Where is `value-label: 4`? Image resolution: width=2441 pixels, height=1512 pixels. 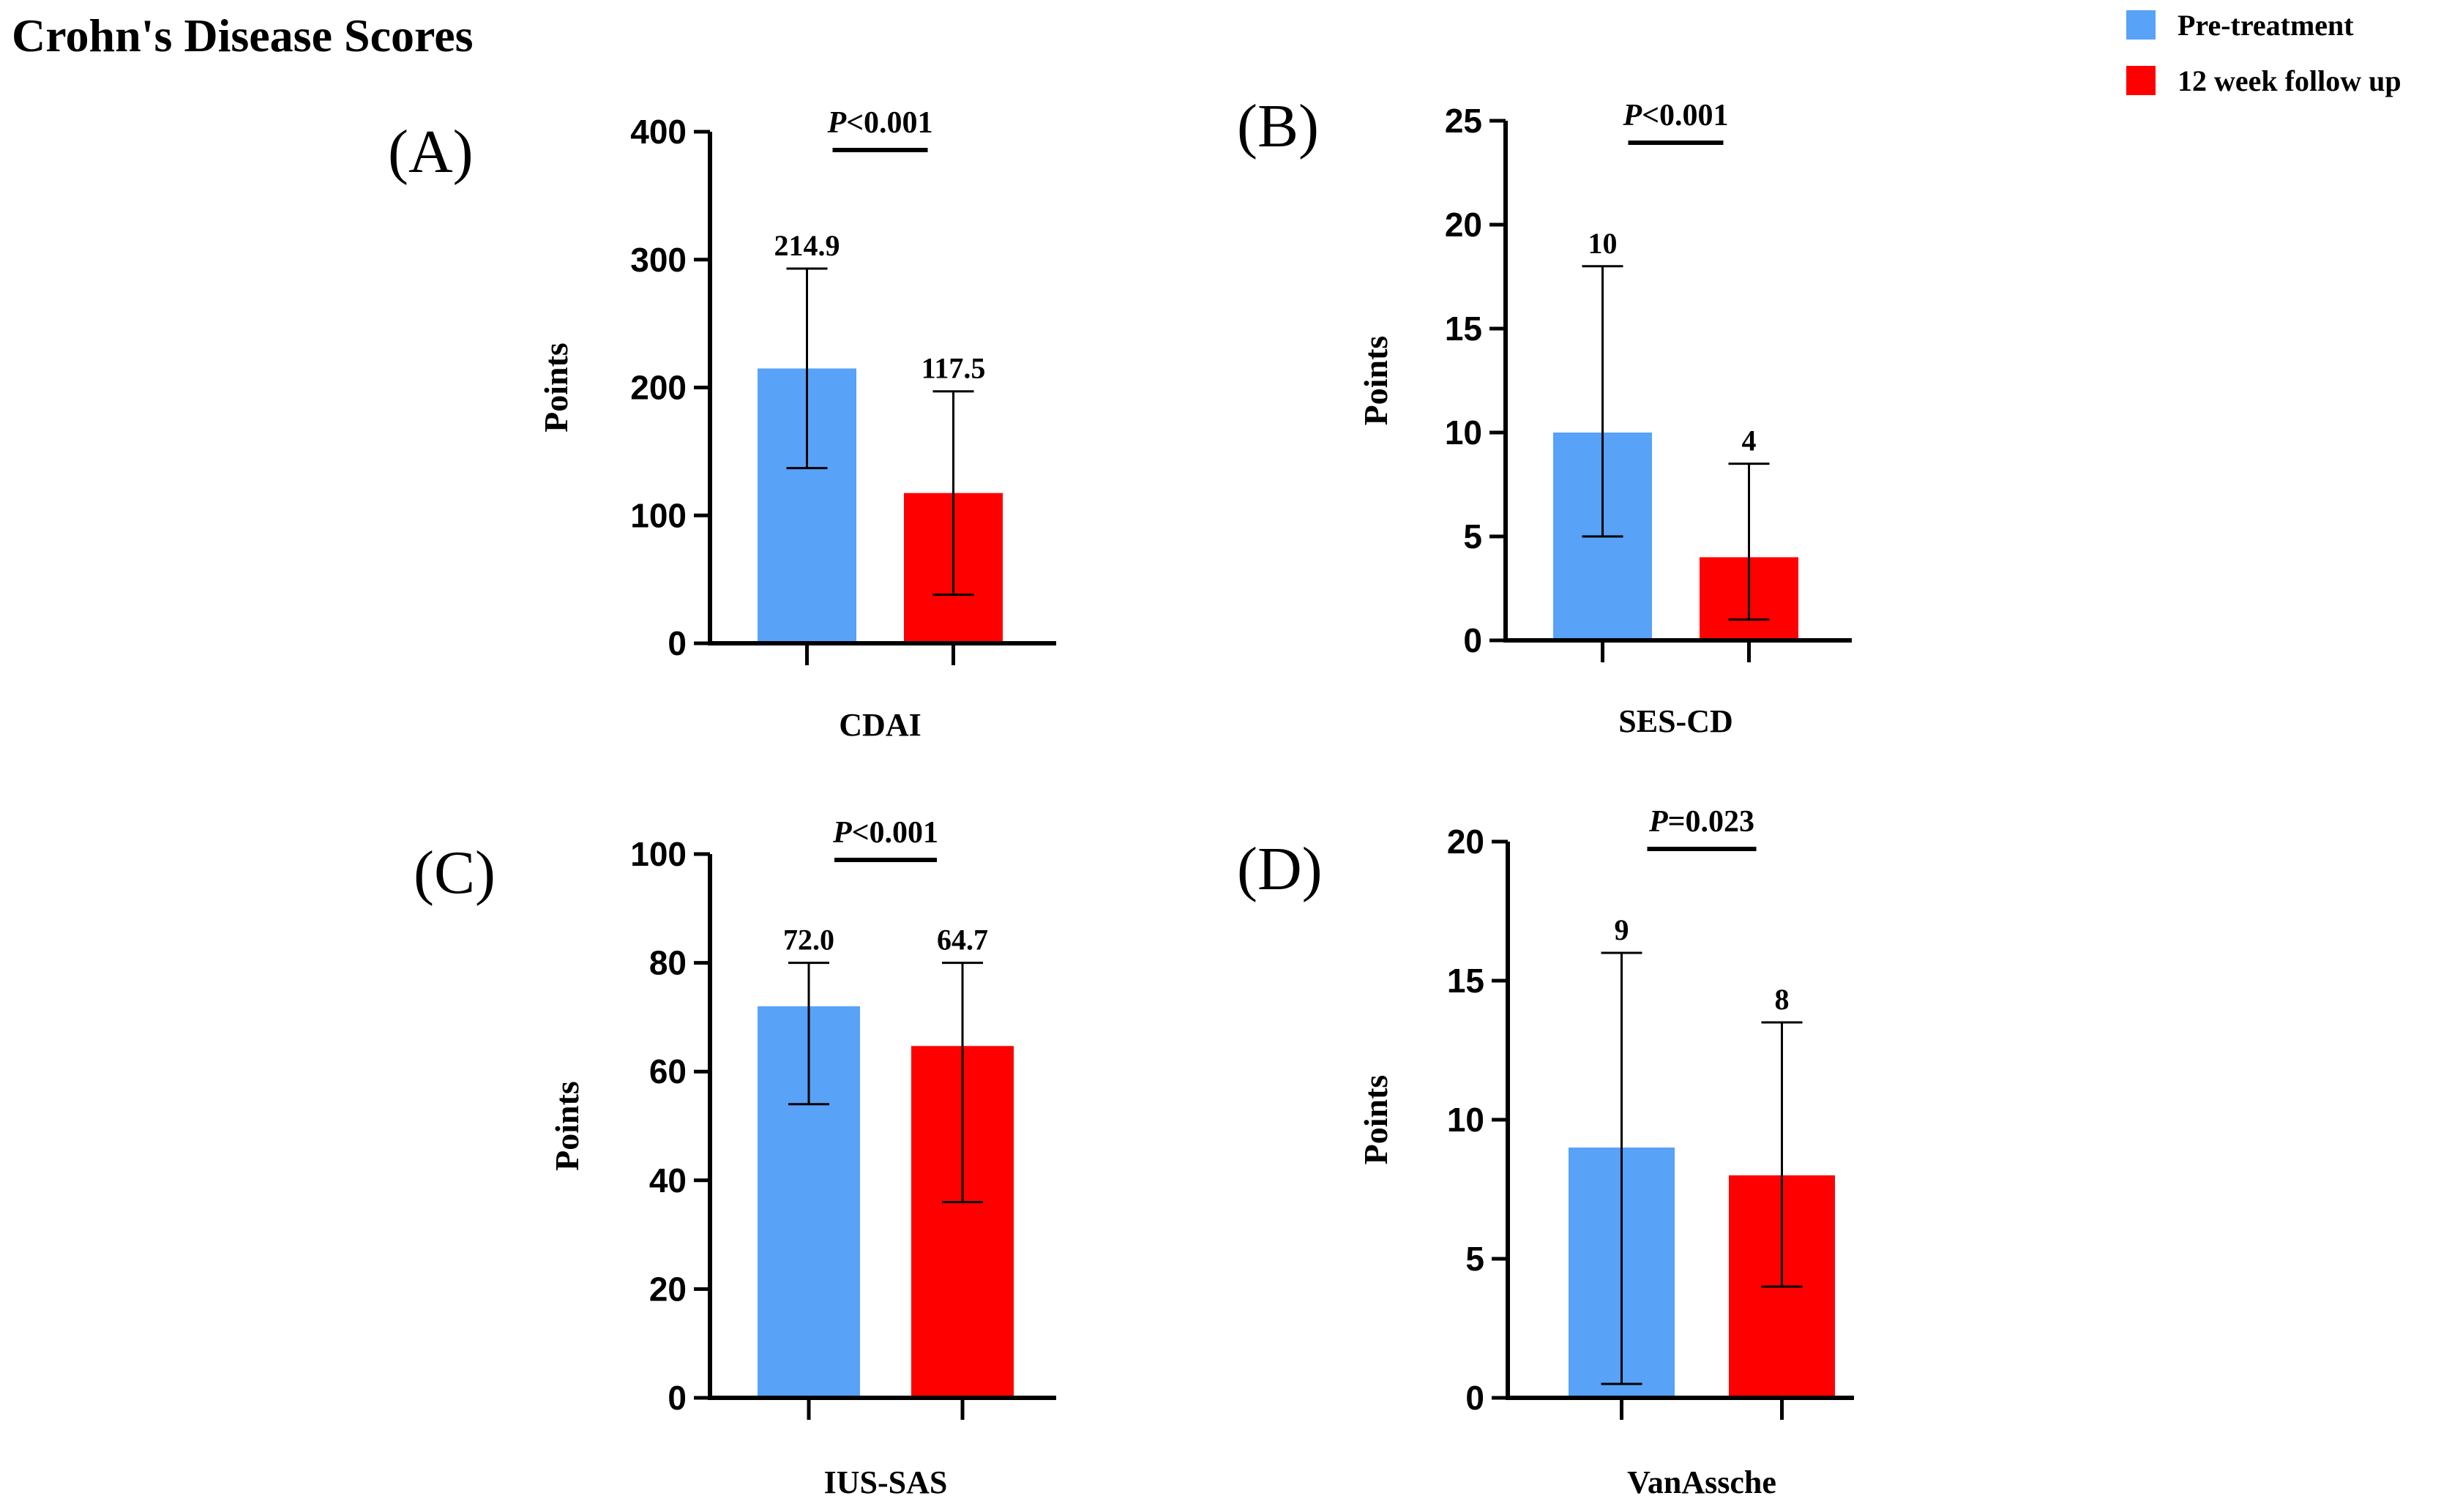 value-label: 4 is located at coordinates (1749, 441).